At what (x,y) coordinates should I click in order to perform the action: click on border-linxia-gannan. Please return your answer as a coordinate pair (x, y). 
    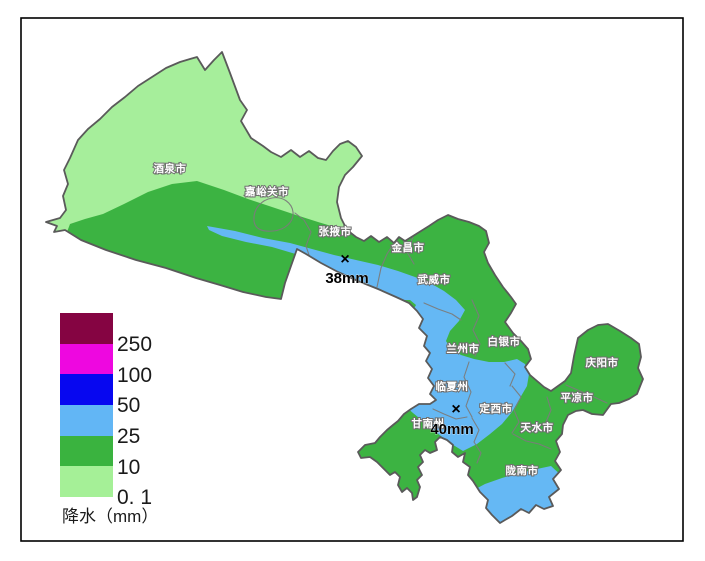
    Looking at the image, I should click on (450, 414).